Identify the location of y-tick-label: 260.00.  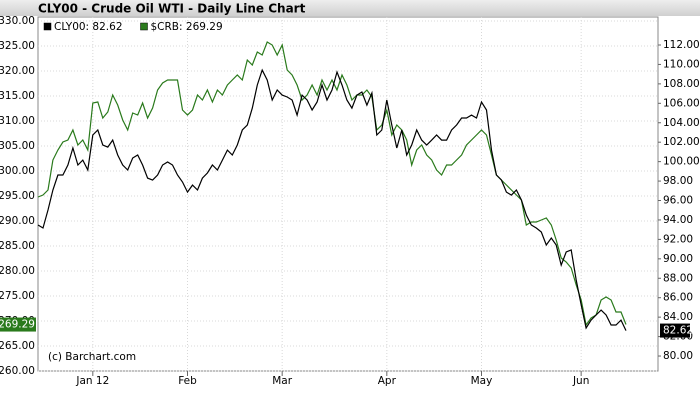
(17, 371).